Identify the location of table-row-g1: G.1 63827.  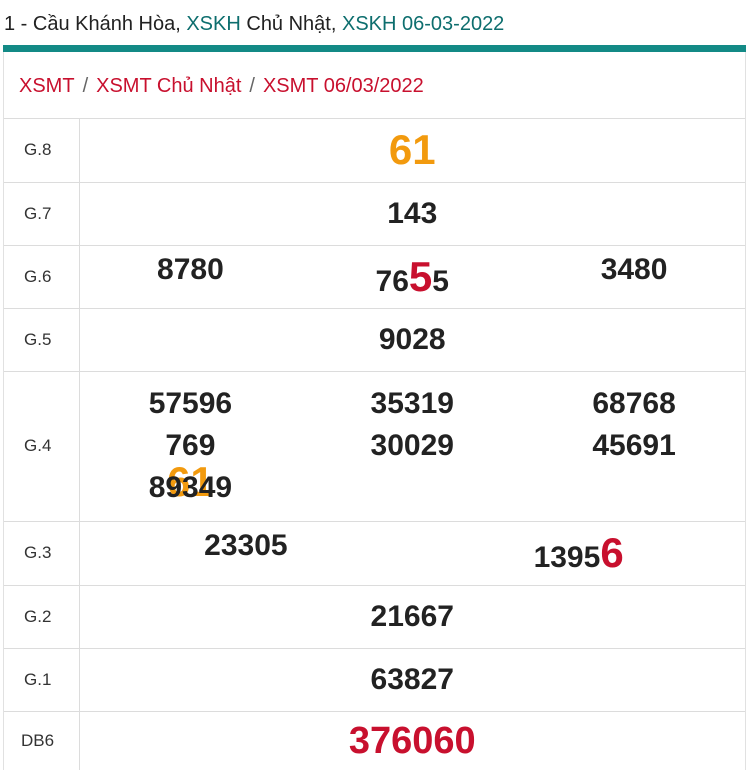
(374, 680).